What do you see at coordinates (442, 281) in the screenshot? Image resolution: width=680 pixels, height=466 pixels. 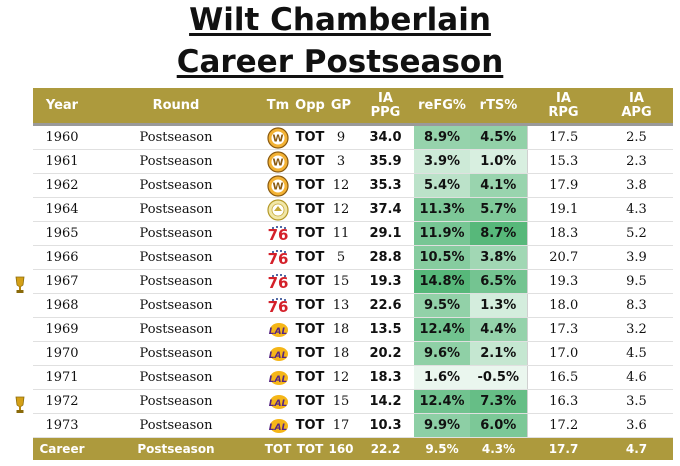 I see `row-refg: 14.8%` at bounding box center [442, 281].